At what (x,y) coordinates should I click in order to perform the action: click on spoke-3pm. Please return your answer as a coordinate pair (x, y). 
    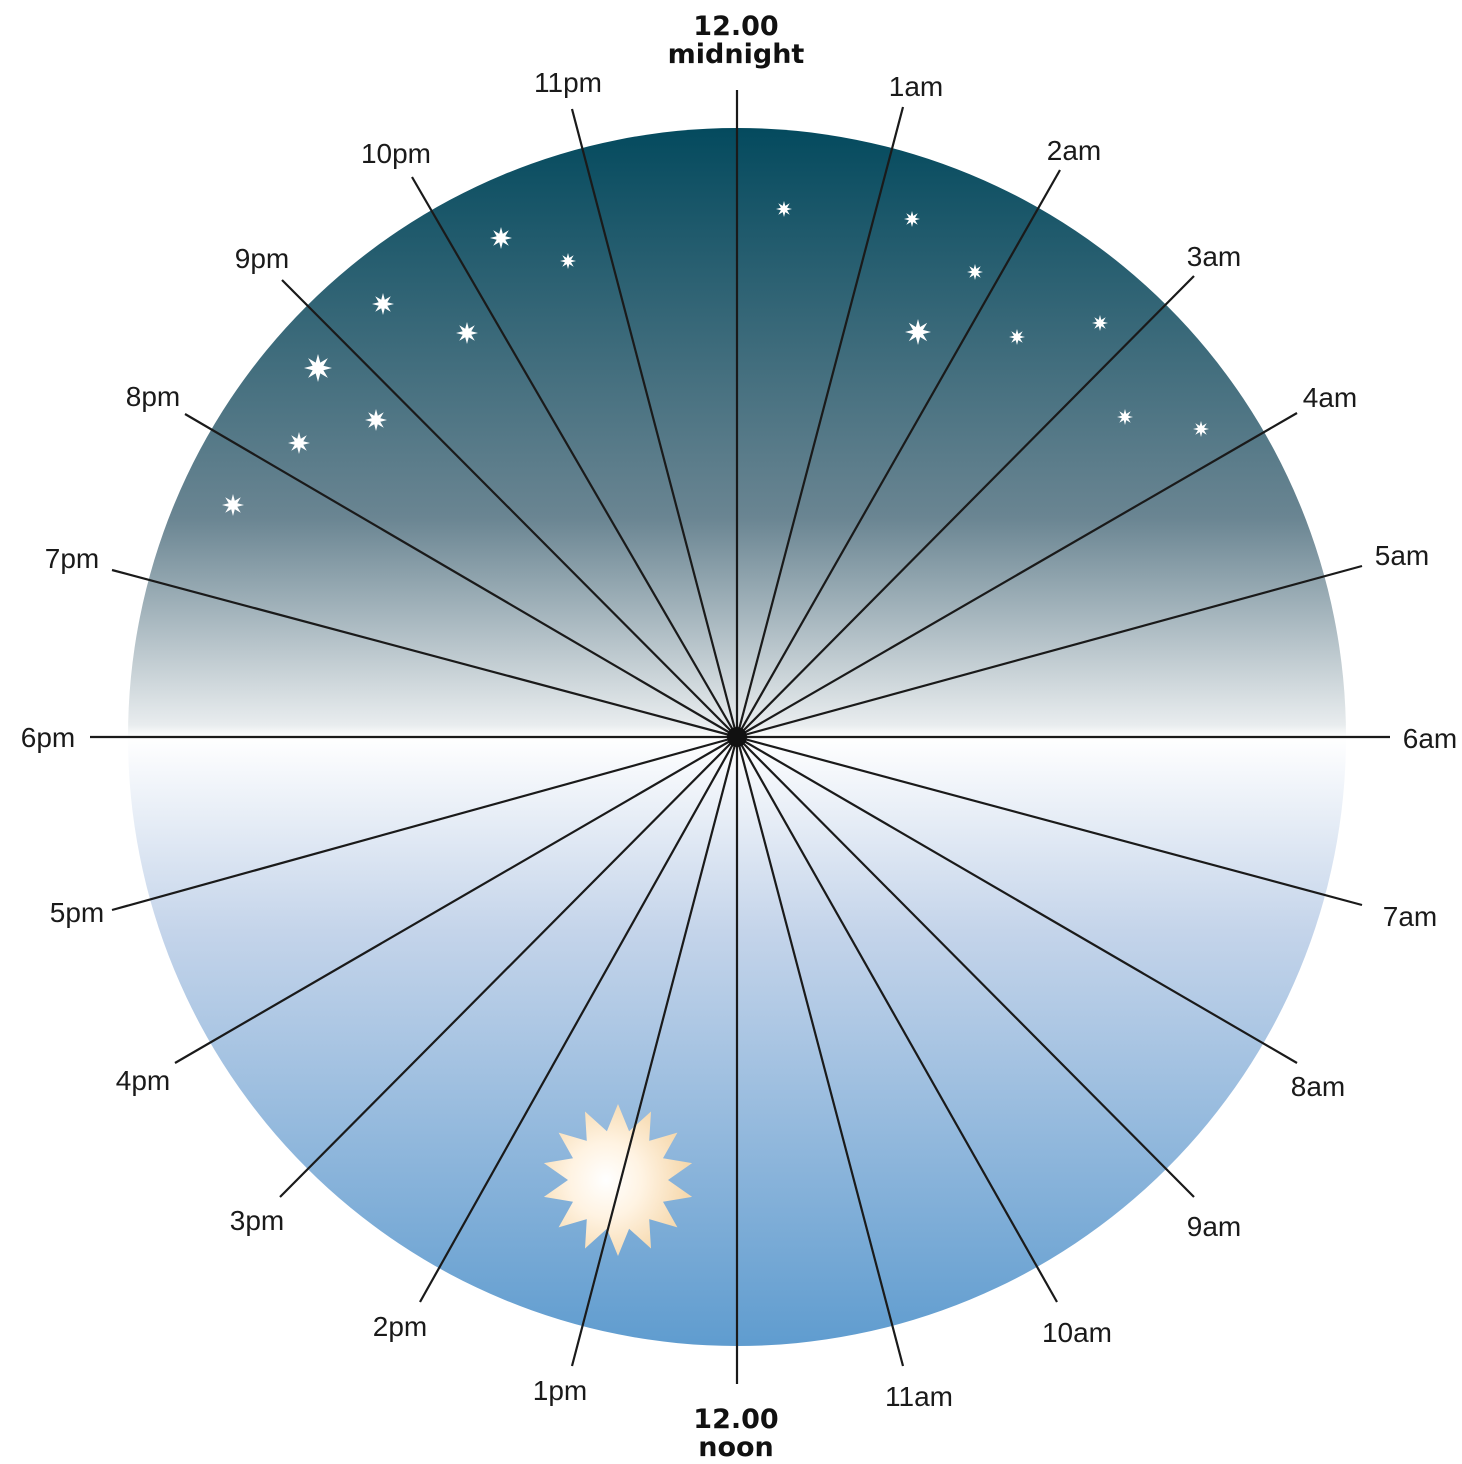
    Looking at the image, I should click on (508, 967).